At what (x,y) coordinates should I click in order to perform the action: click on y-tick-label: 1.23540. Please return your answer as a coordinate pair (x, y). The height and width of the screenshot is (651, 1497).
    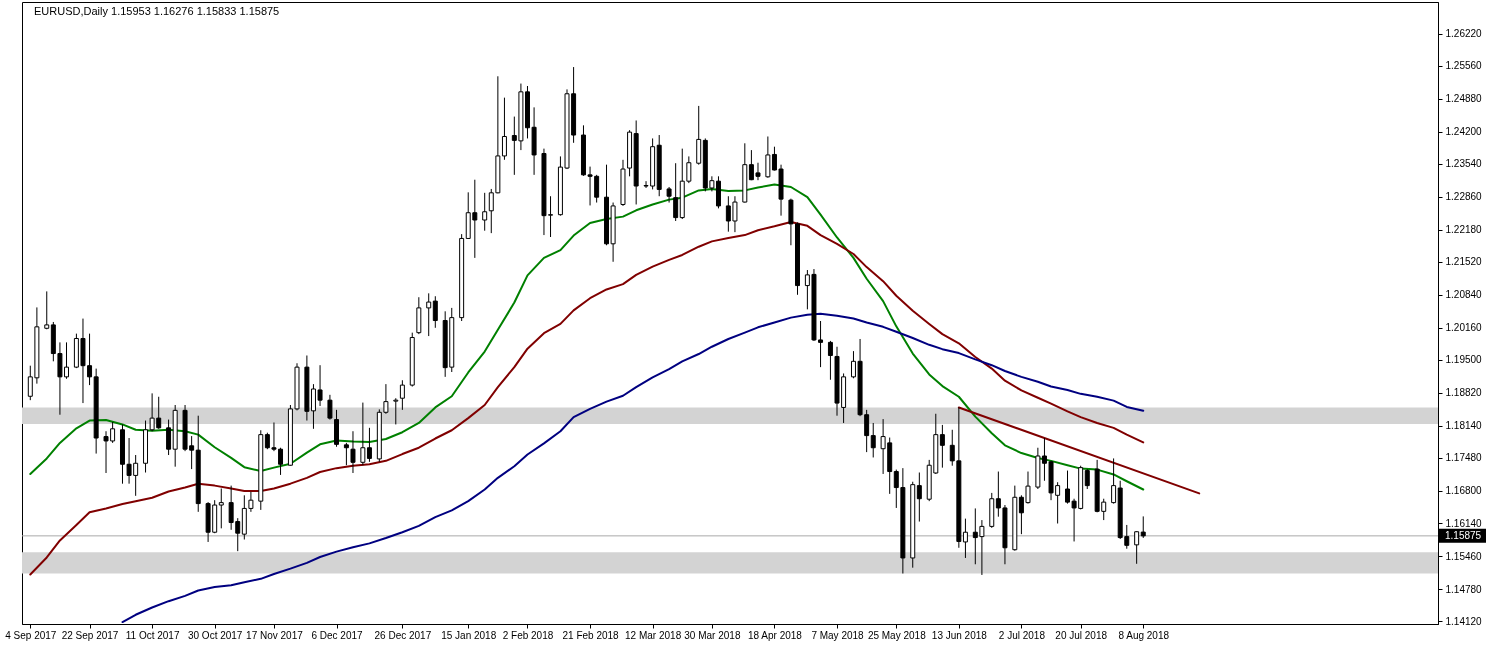
    Looking at the image, I should click on (1464, 164).